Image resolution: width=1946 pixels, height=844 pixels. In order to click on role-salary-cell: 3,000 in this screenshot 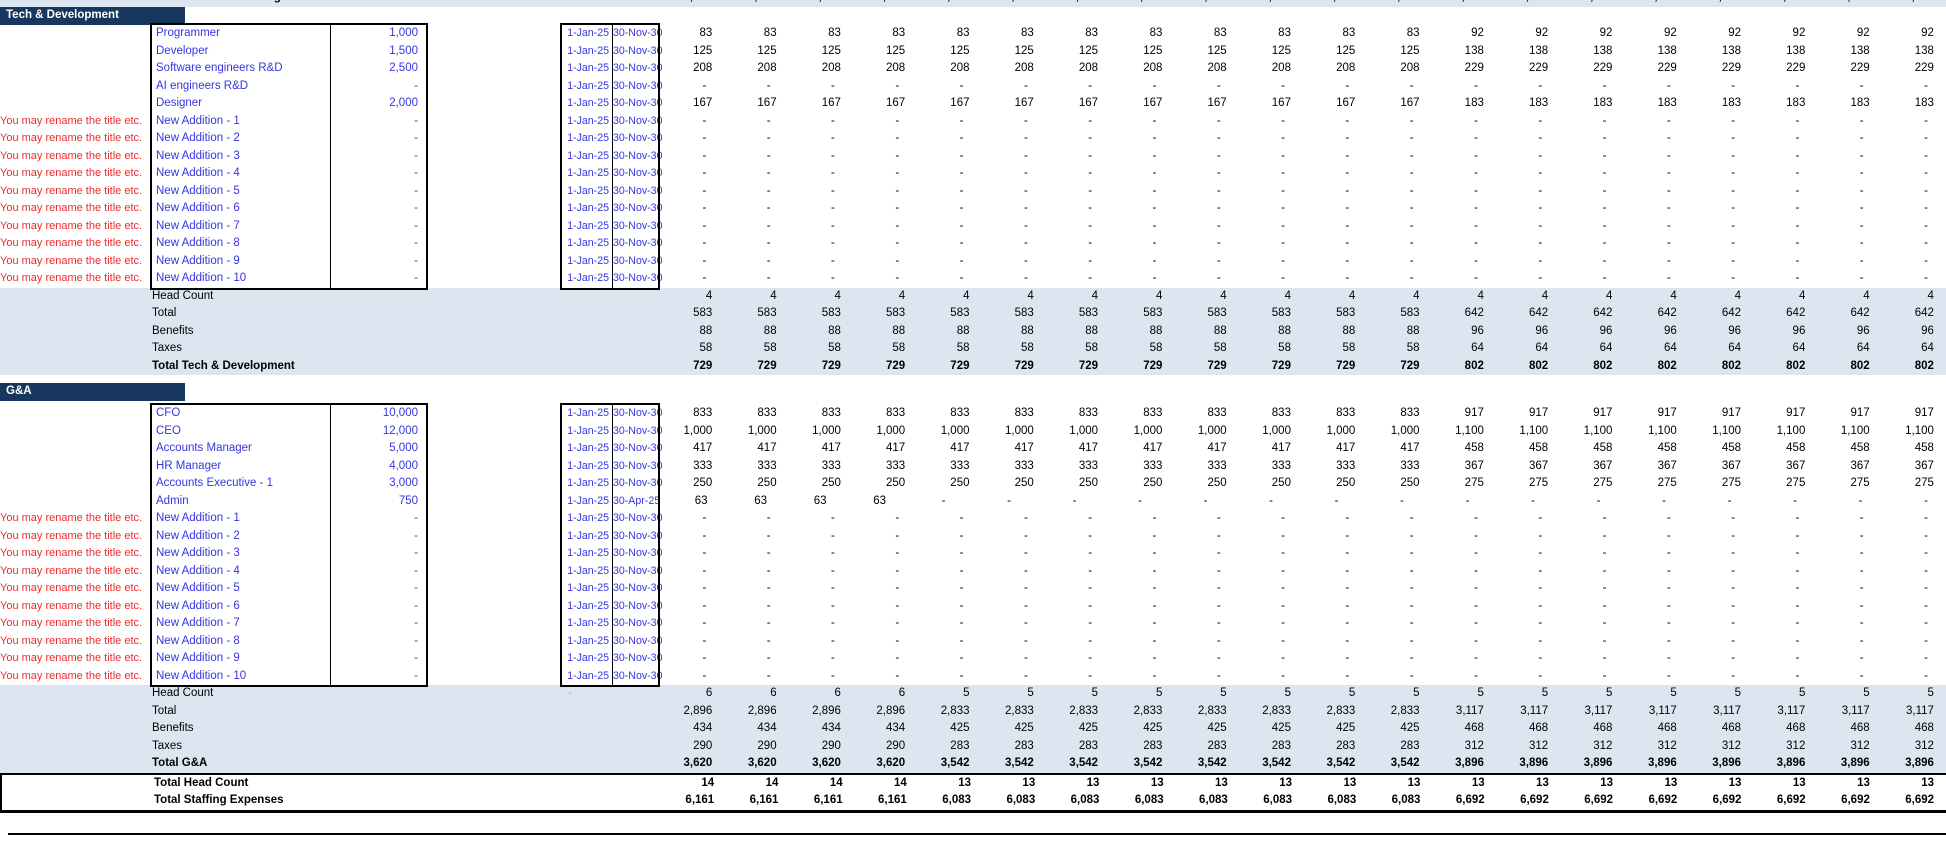, I will do `click(379, 484)`.